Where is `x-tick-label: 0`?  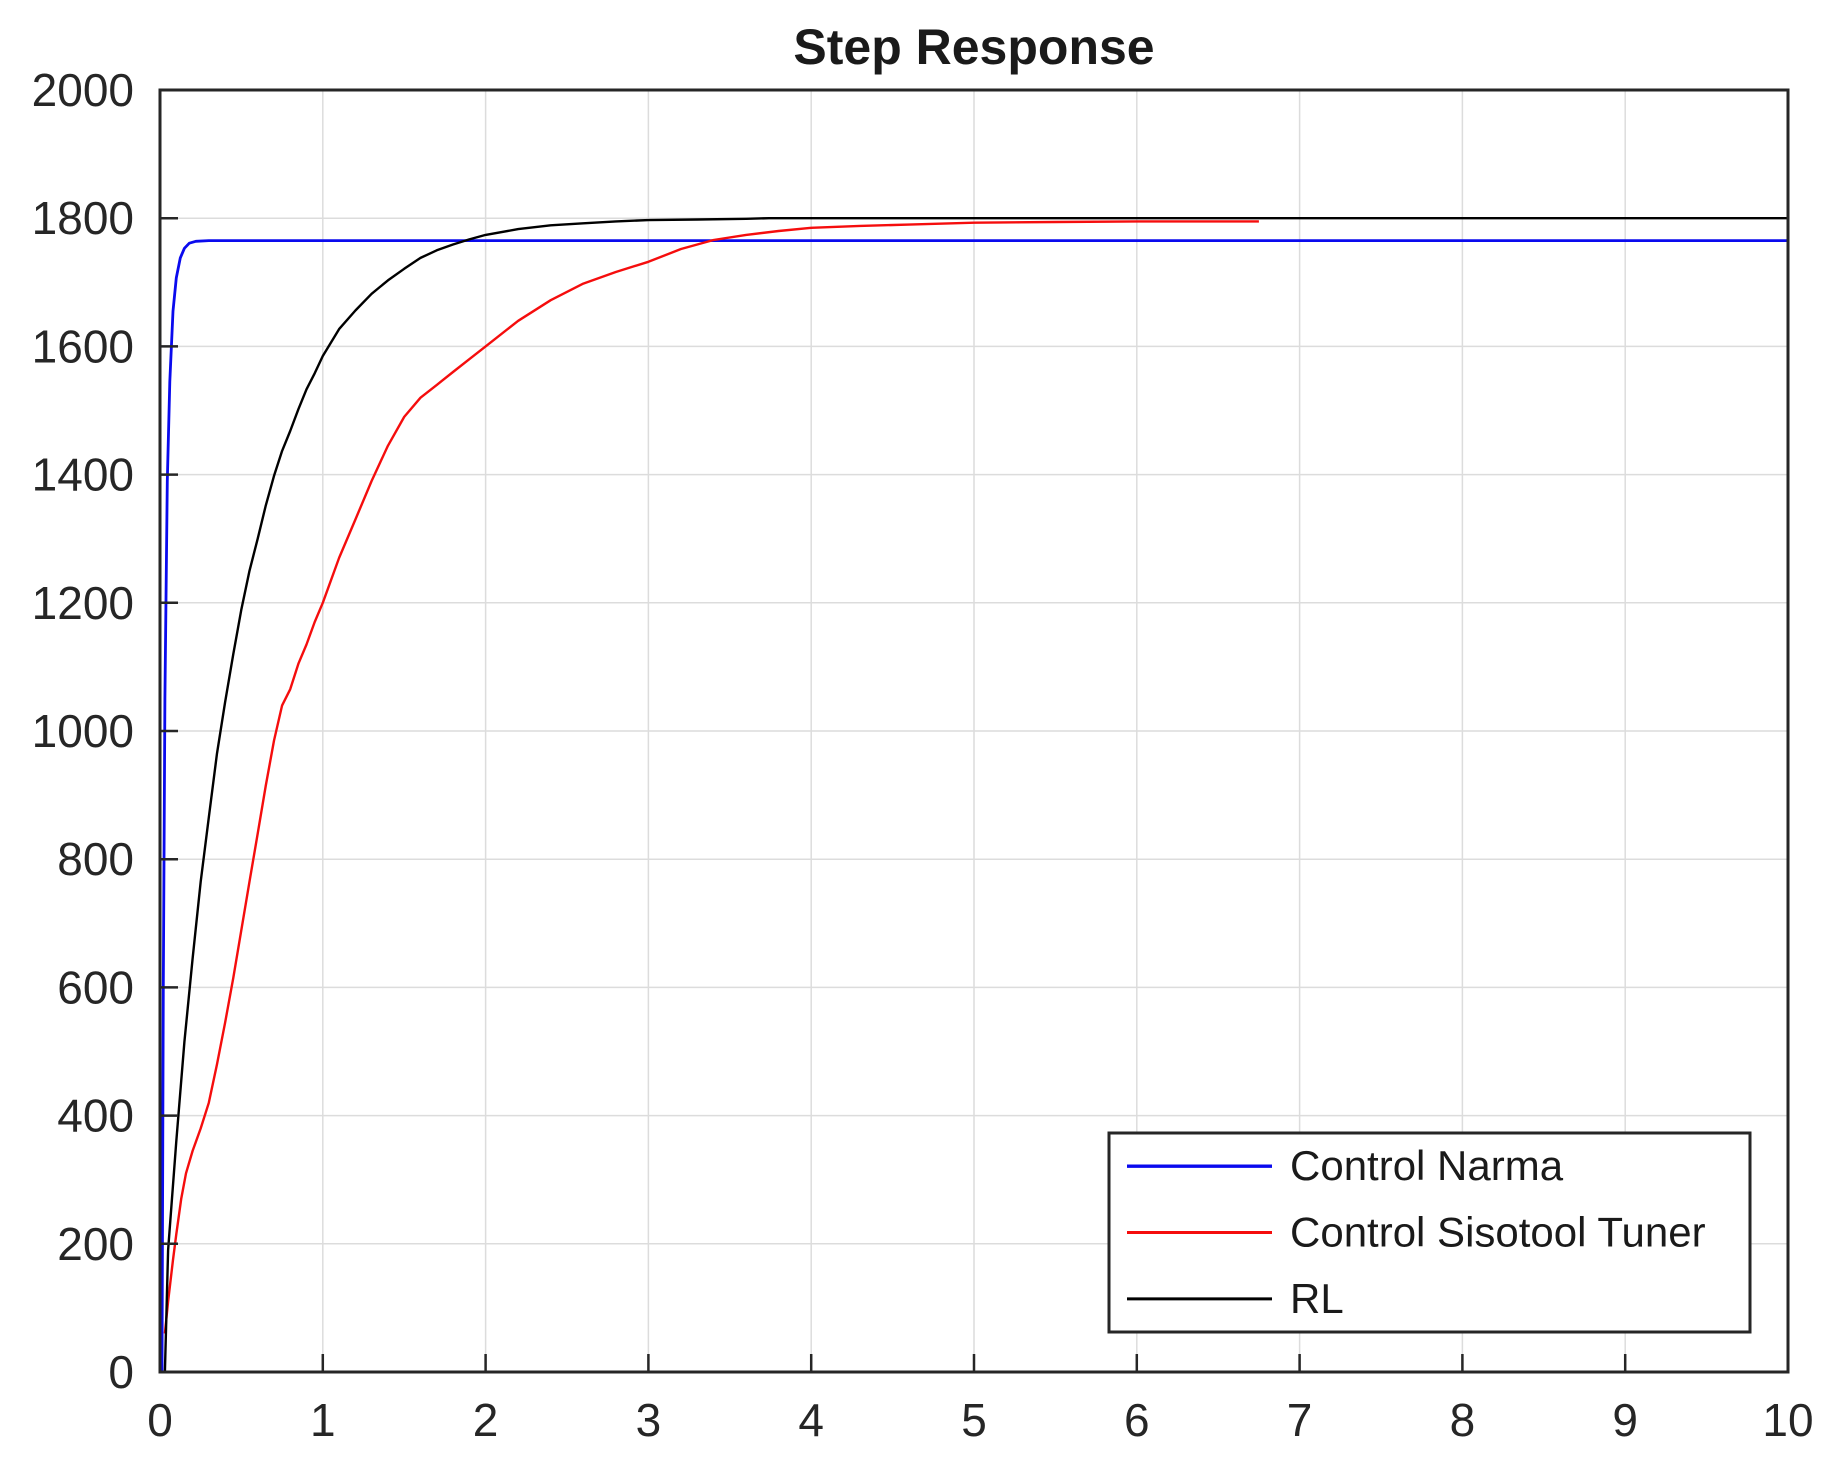
x-tick-label: 0 is located at coordinates (160, 1420).